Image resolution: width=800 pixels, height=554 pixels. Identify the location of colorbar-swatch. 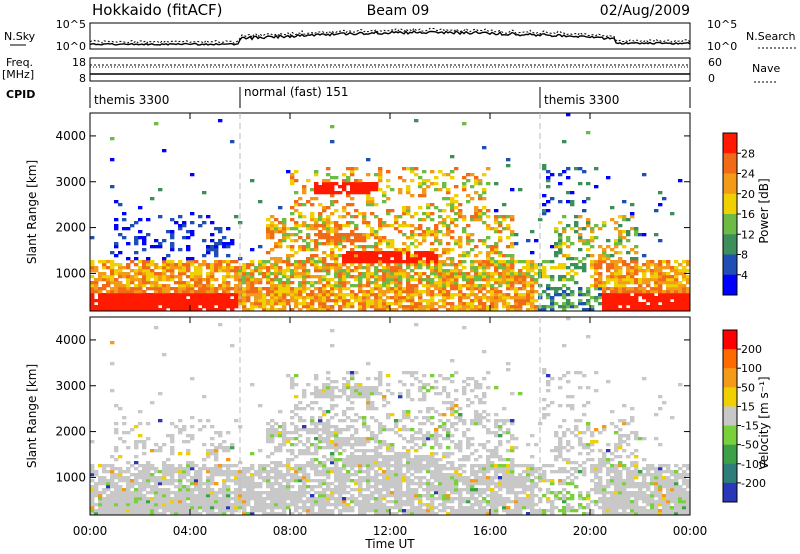
(730, 265).